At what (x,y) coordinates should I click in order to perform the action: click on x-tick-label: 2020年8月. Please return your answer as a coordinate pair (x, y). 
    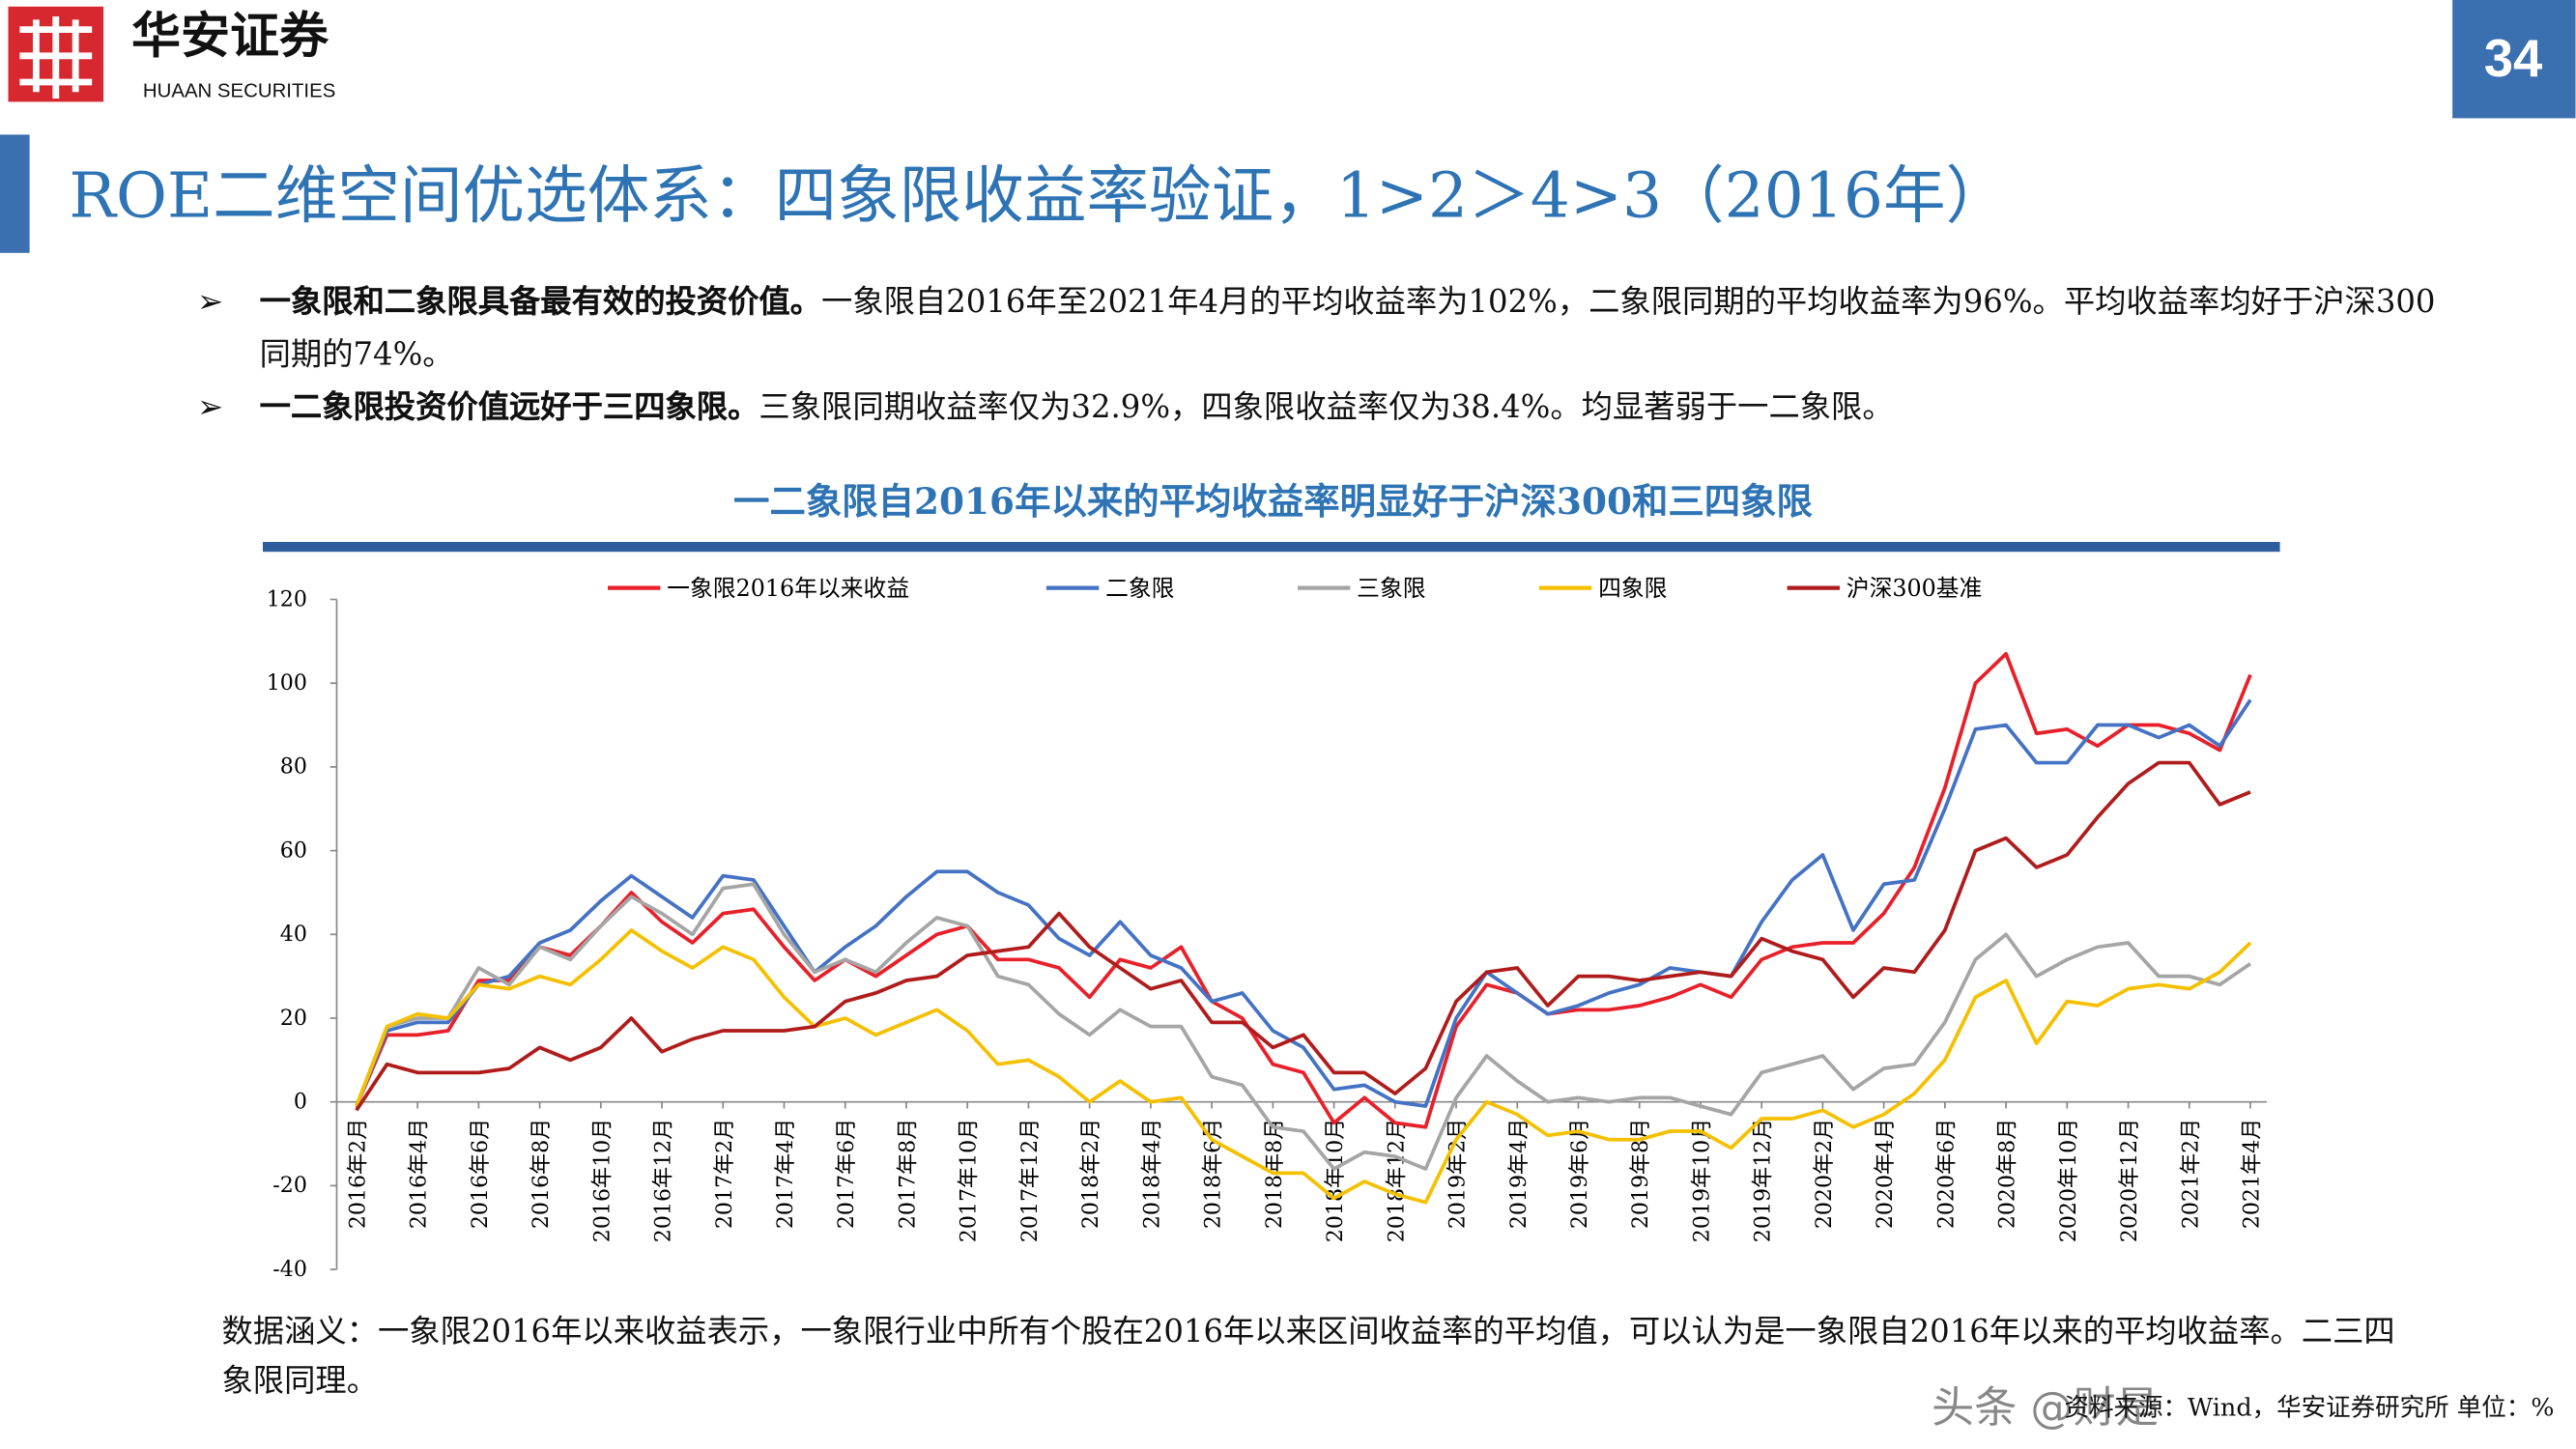
    Looking at the image, I should click on (2008, 1174).